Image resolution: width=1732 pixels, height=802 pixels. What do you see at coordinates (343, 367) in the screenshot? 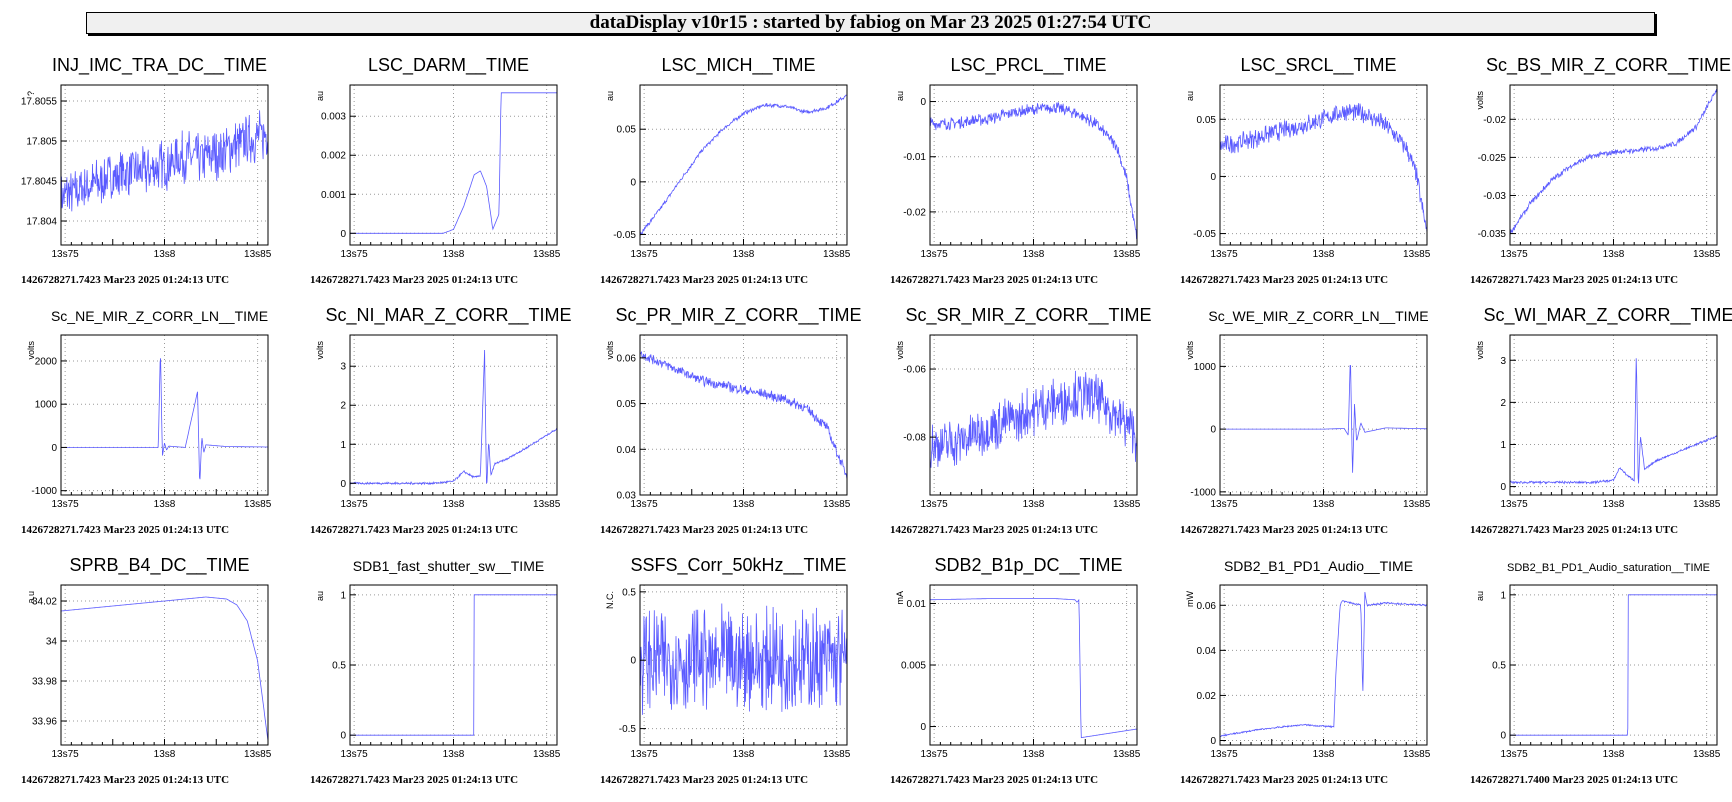
I see `y-tick-label: 3` at bounding box center [343, 367].